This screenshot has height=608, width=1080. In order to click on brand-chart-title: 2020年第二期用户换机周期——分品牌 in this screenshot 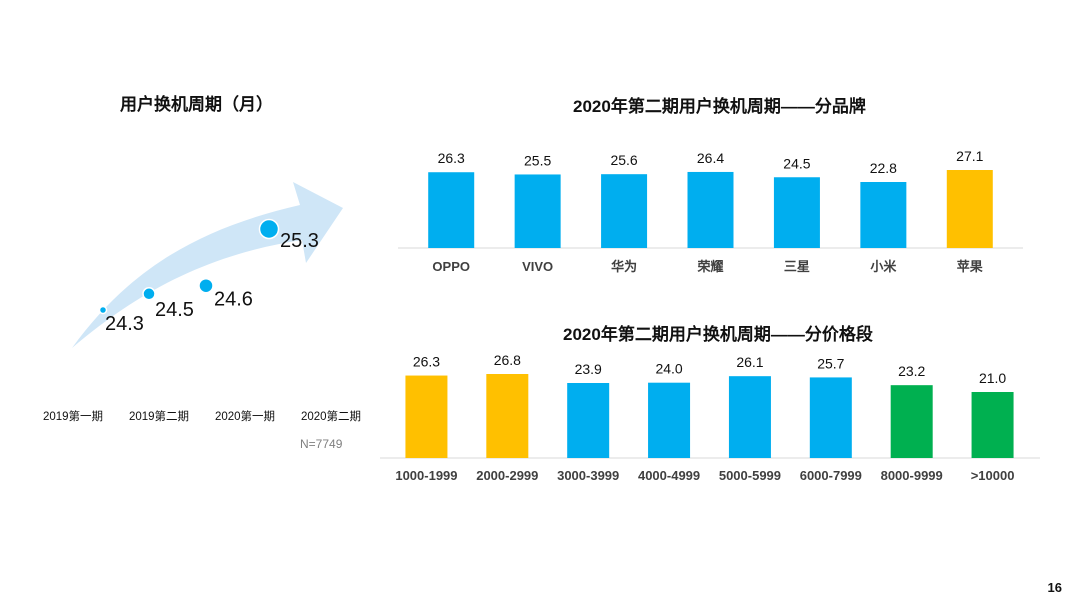, I will do `click(719, 106)`.